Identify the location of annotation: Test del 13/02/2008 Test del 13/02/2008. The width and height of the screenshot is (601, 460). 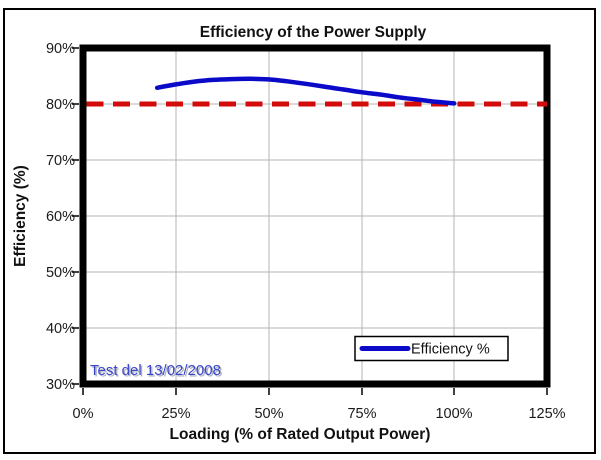
(156, 371).